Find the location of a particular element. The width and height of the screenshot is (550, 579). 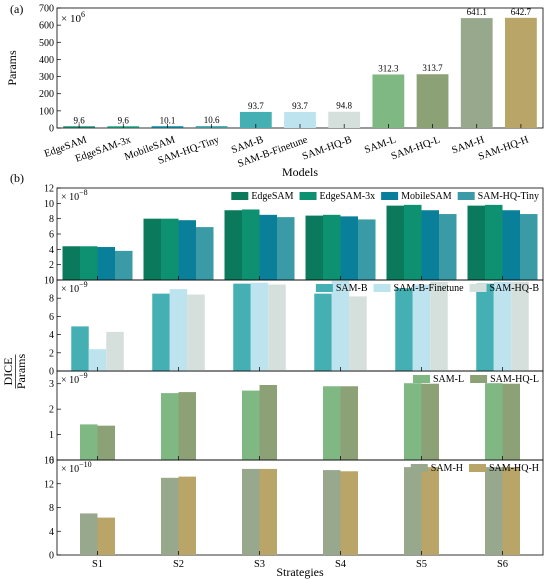

panel-b-category-label: S1 is located at coordinates (97, 564).